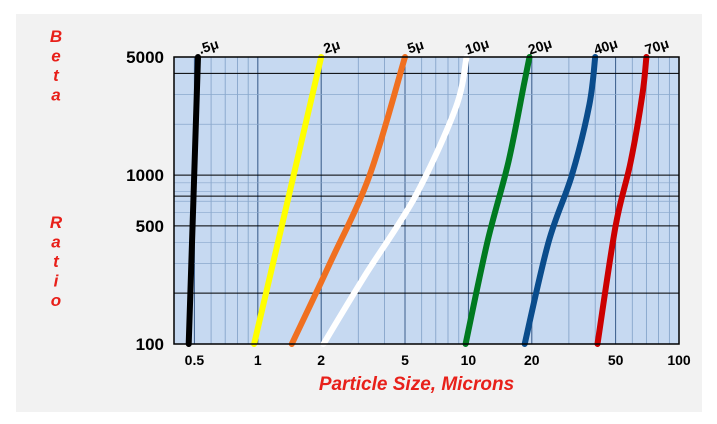 The height and width of the screenshot is (424, 717). Describe the element at coordinates (321, 360) in the screenshot. I see `x-tick-label: 2` at that location.